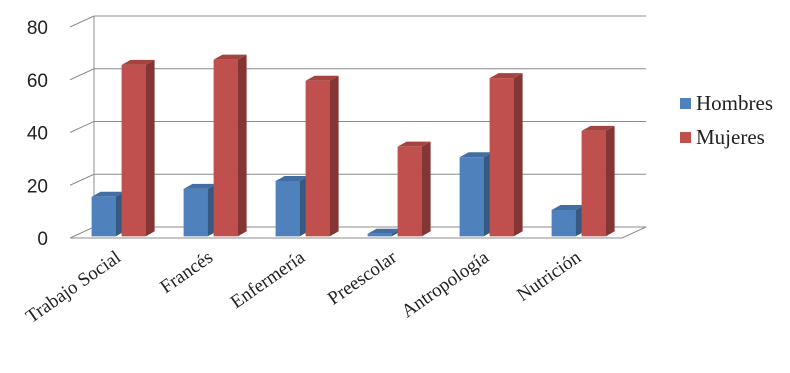 The width and height of the screenshot is (790, 373). What do you see at coordinates (730, 137) in the screenshot?
I see `legend-label-mujeres: Mujeres` at bounding box center [730, 137].